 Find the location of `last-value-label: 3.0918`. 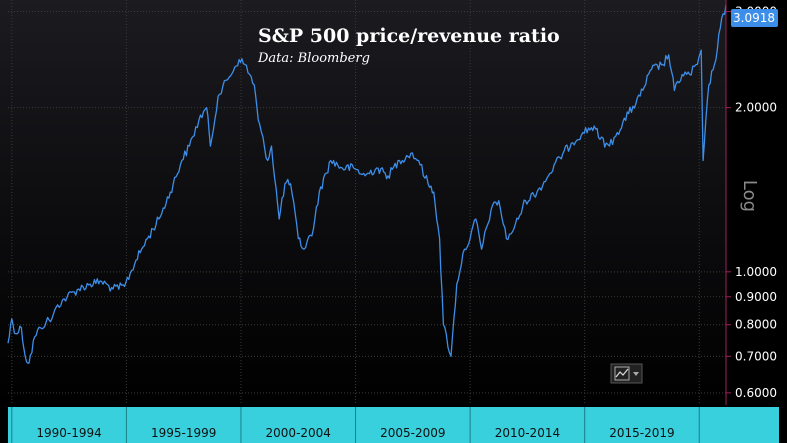

last-value-label: 3.0918 is located at coordinates (754, 18).